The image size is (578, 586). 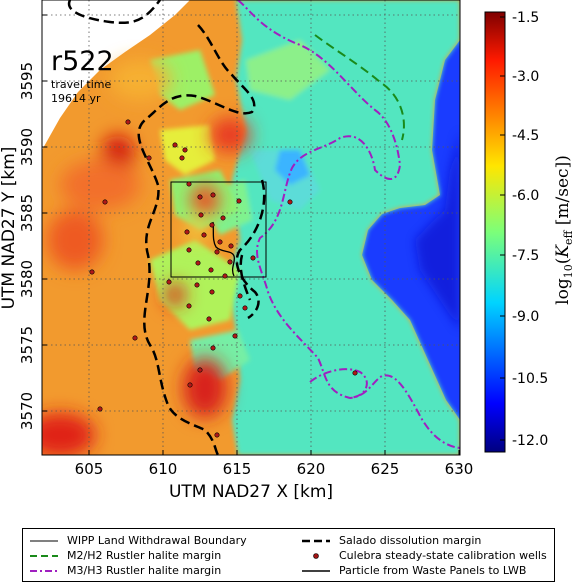 What do you see at coordinates (274, 452) in the screenshot?
I see `x-ticks` at bounding box center [274, 452].